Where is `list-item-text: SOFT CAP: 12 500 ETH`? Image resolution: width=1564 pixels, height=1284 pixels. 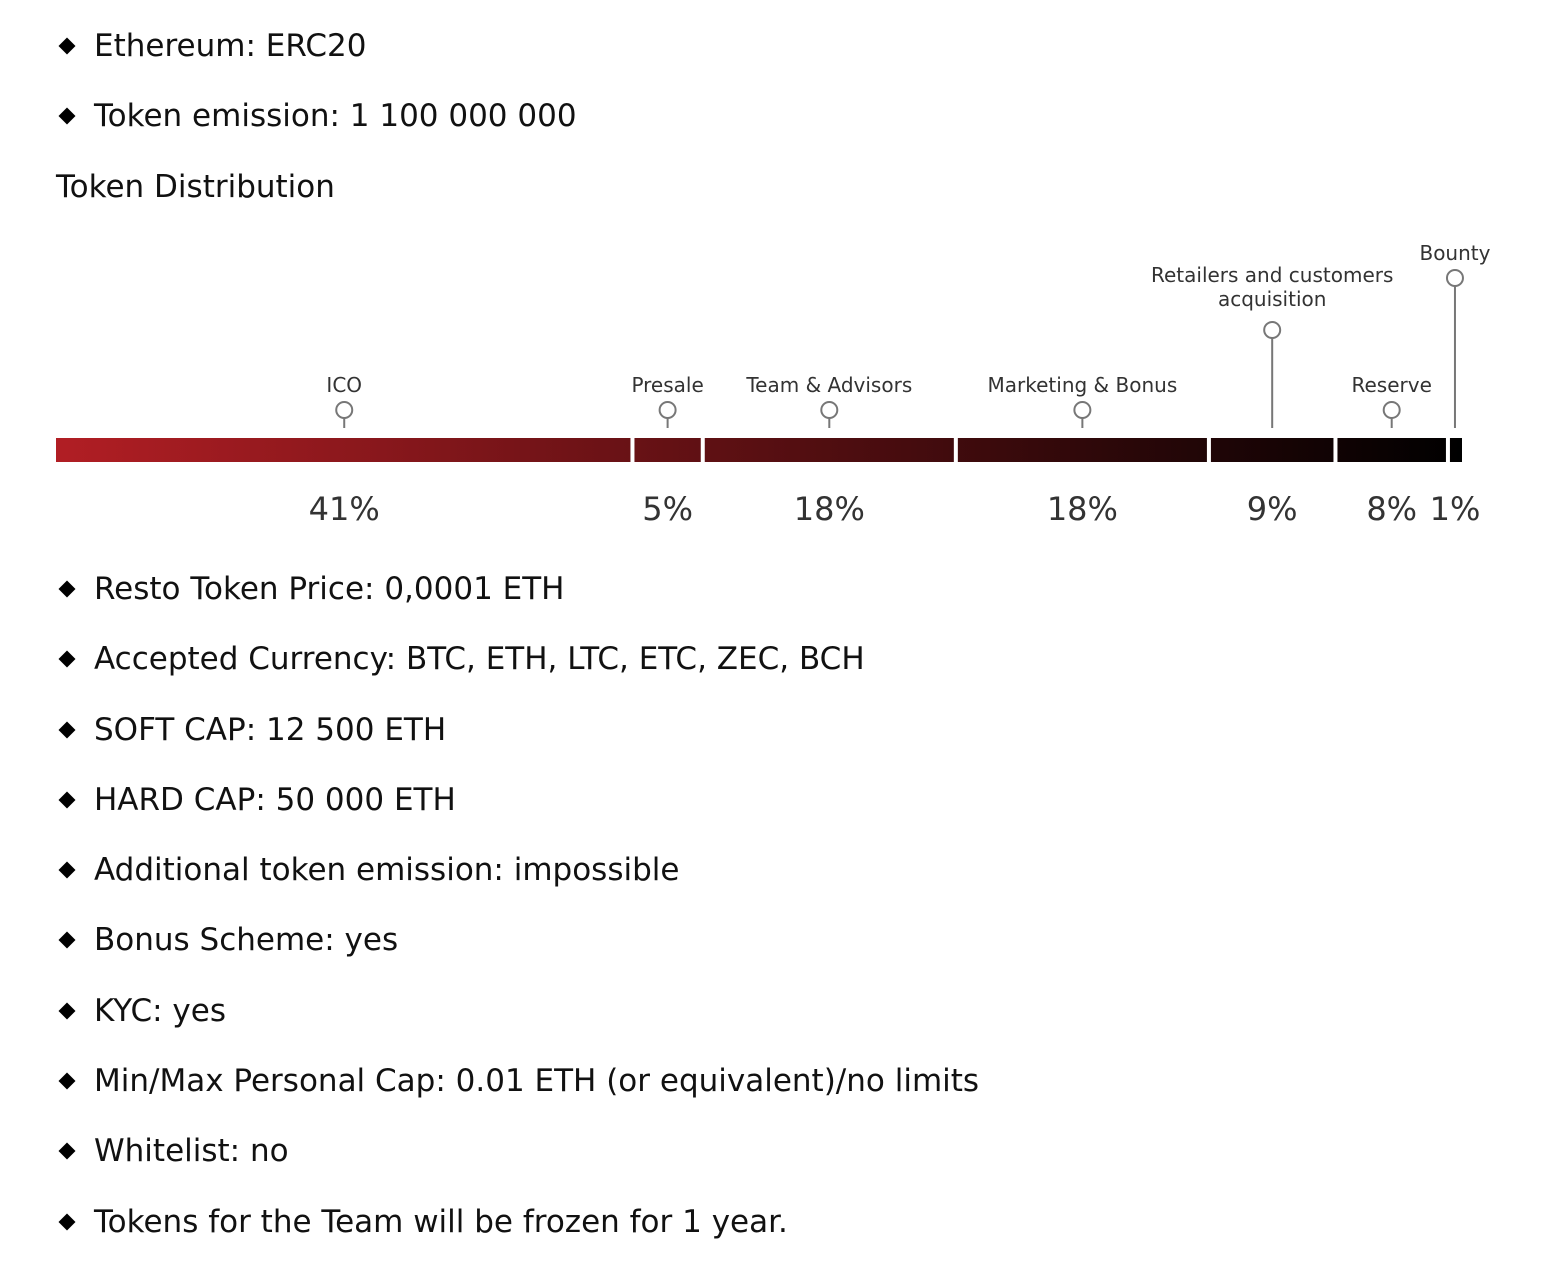
list-item-text: SOFT CAP: 12 500 ETH is located at coordinates (270, 730).